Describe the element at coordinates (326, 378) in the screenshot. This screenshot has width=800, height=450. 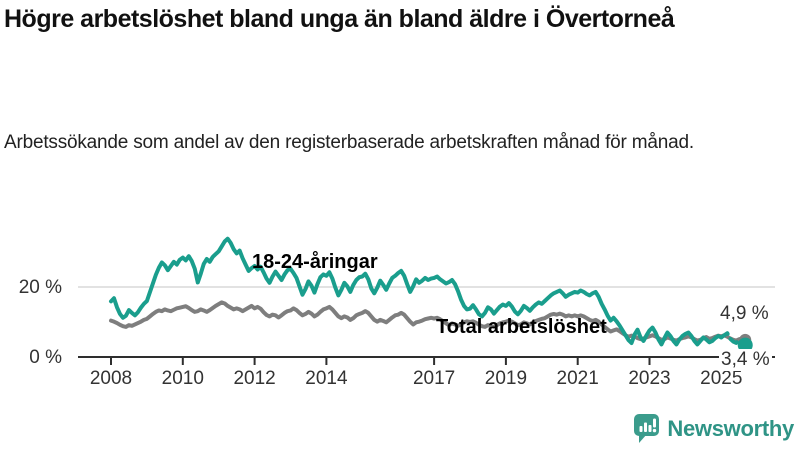
I see `x-tick-label: 2014` at that location.